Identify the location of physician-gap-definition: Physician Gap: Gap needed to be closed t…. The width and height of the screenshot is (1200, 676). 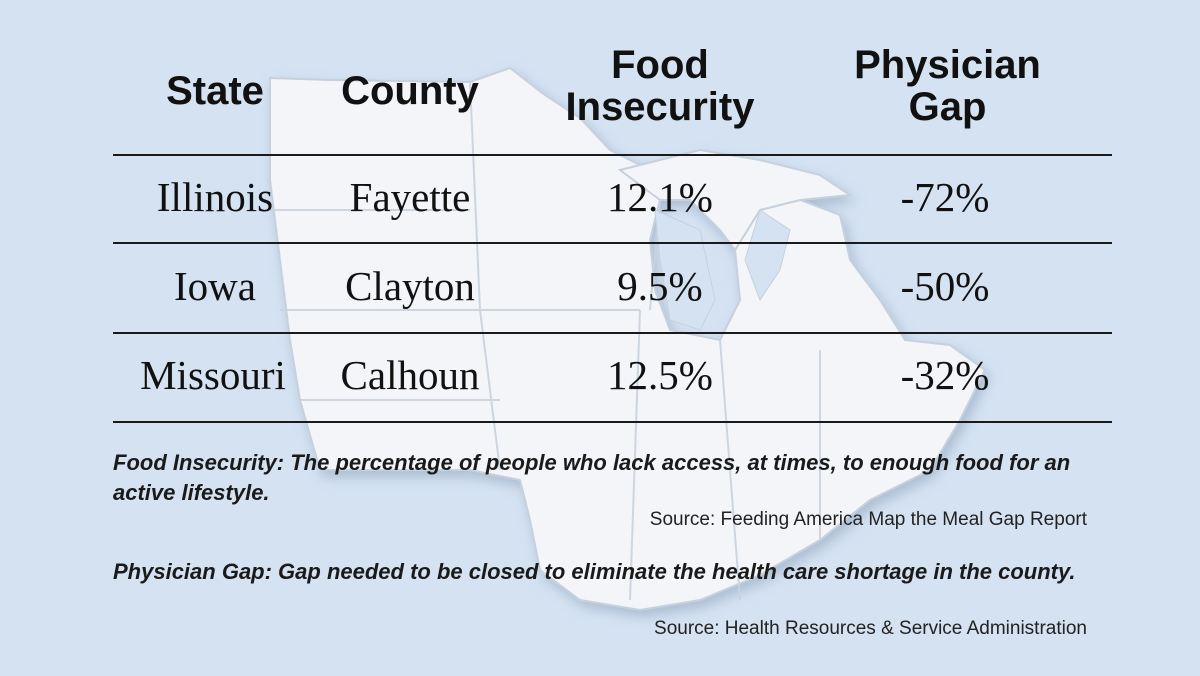
(594, 571).